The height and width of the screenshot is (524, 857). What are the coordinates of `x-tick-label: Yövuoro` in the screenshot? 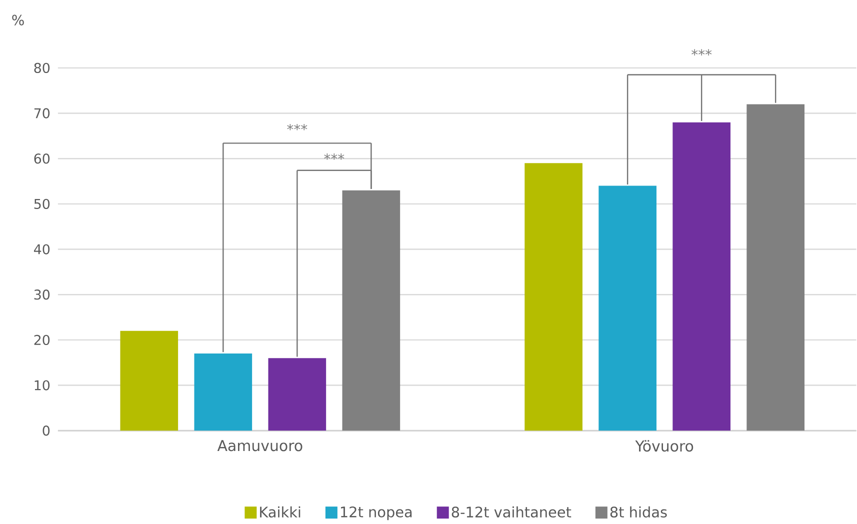 It's located at (664, 446).